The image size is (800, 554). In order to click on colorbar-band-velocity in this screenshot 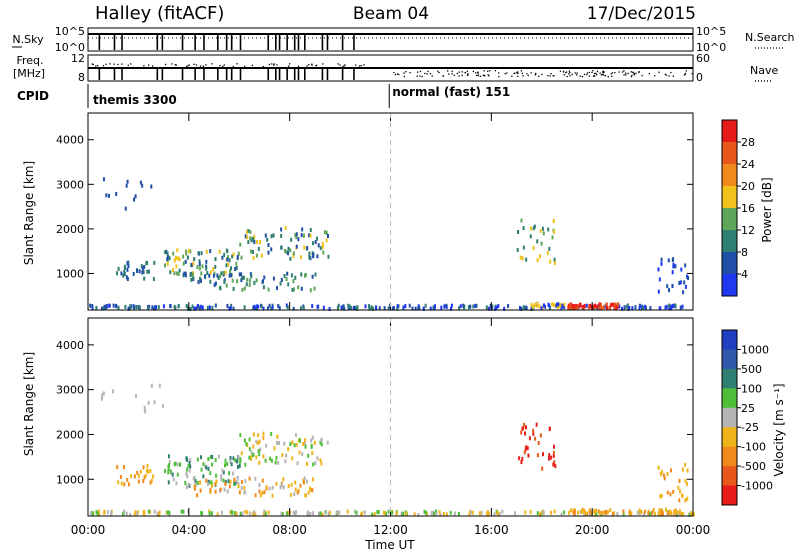, I will do `click(729, 359)`.